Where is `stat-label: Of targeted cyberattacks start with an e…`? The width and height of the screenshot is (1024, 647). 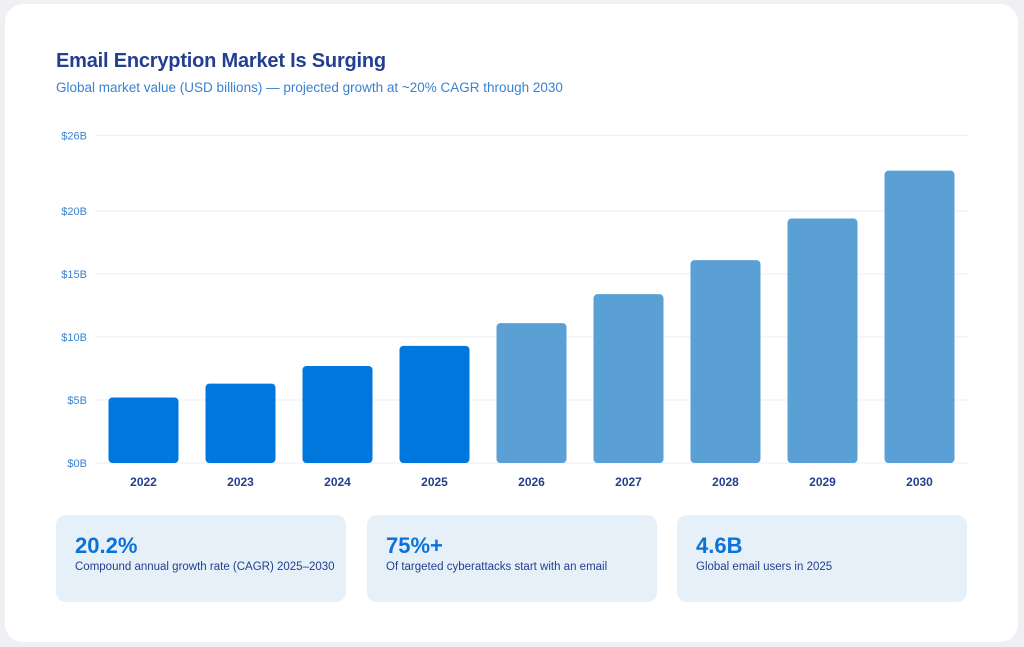 stat-label: Of targeted cyberattacks start with an e… is located at coordinates (497, 567).